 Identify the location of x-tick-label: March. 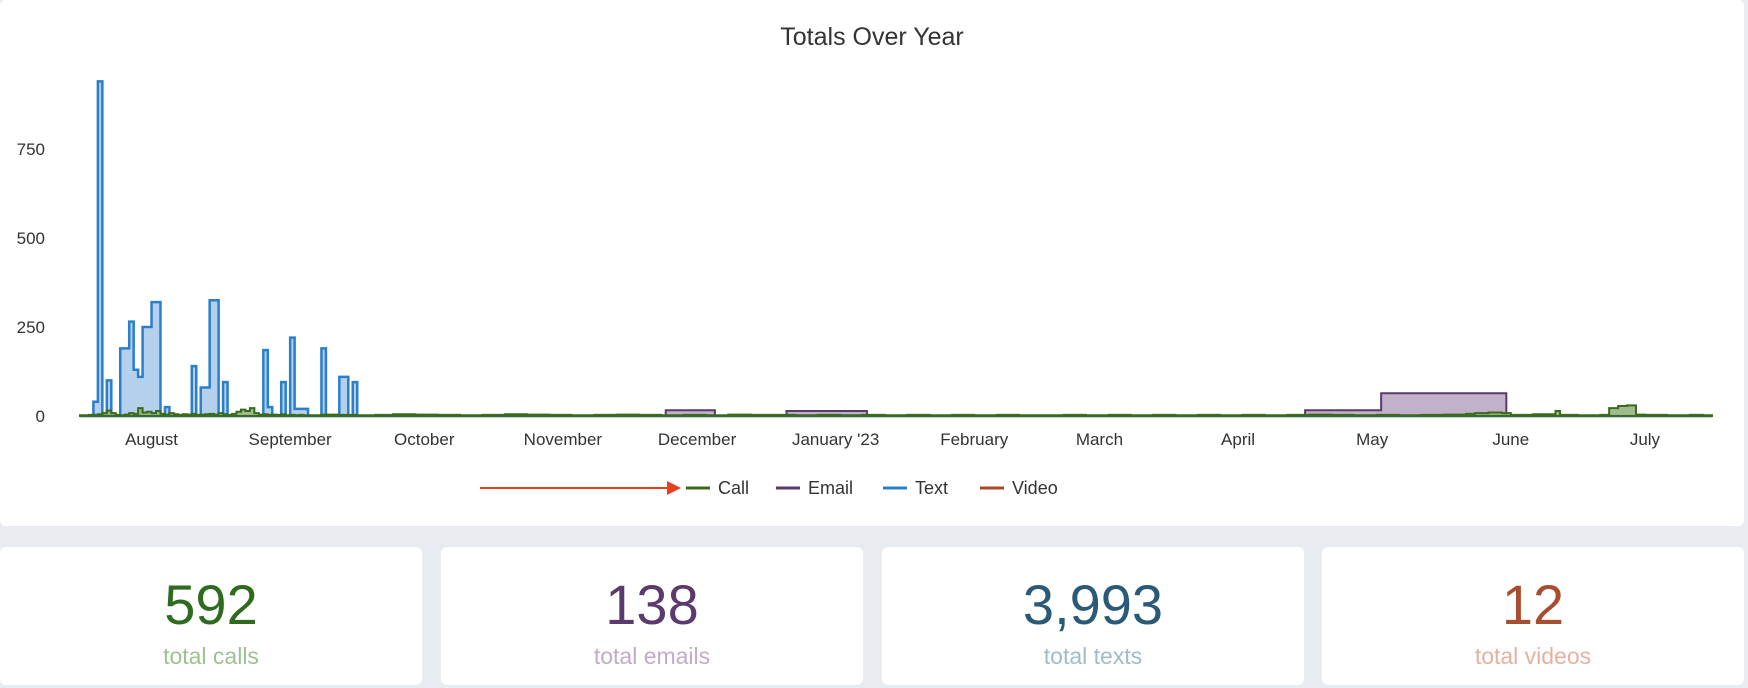
(1099, 439).